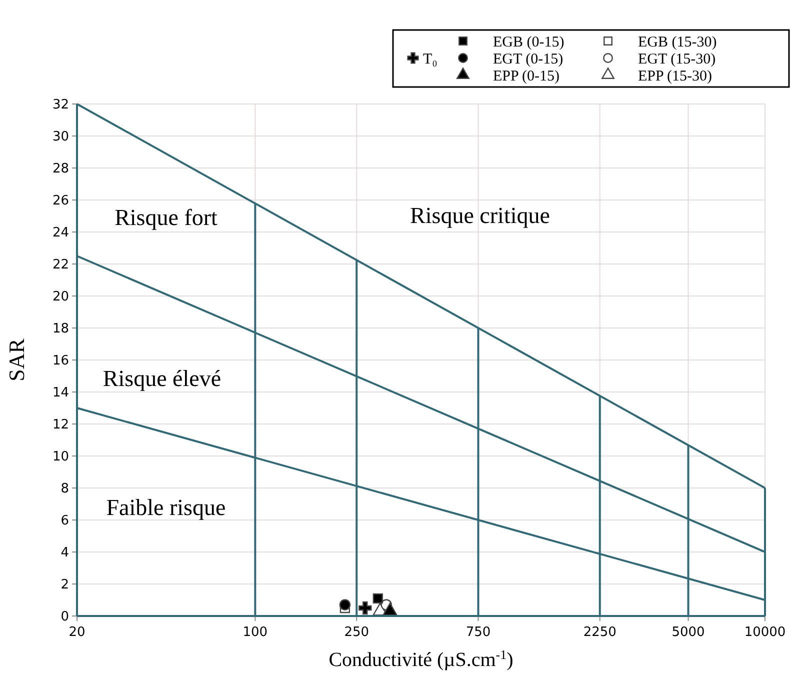  I want to click on y-tick-label: 6, so click(64, 521).